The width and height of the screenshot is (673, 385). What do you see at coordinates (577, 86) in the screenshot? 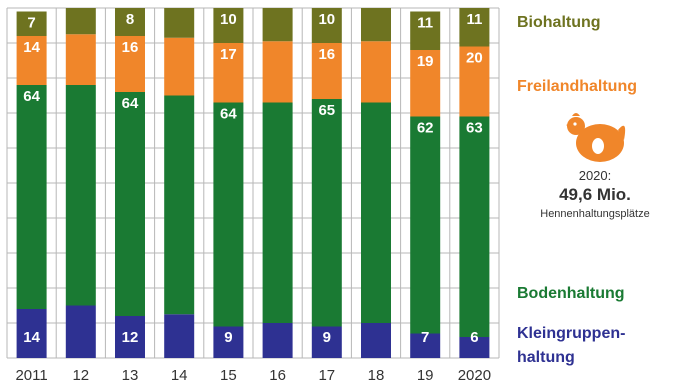
I see `legend-freilandhaltung: Freilandhaltung` at bounding box center [577, 86].